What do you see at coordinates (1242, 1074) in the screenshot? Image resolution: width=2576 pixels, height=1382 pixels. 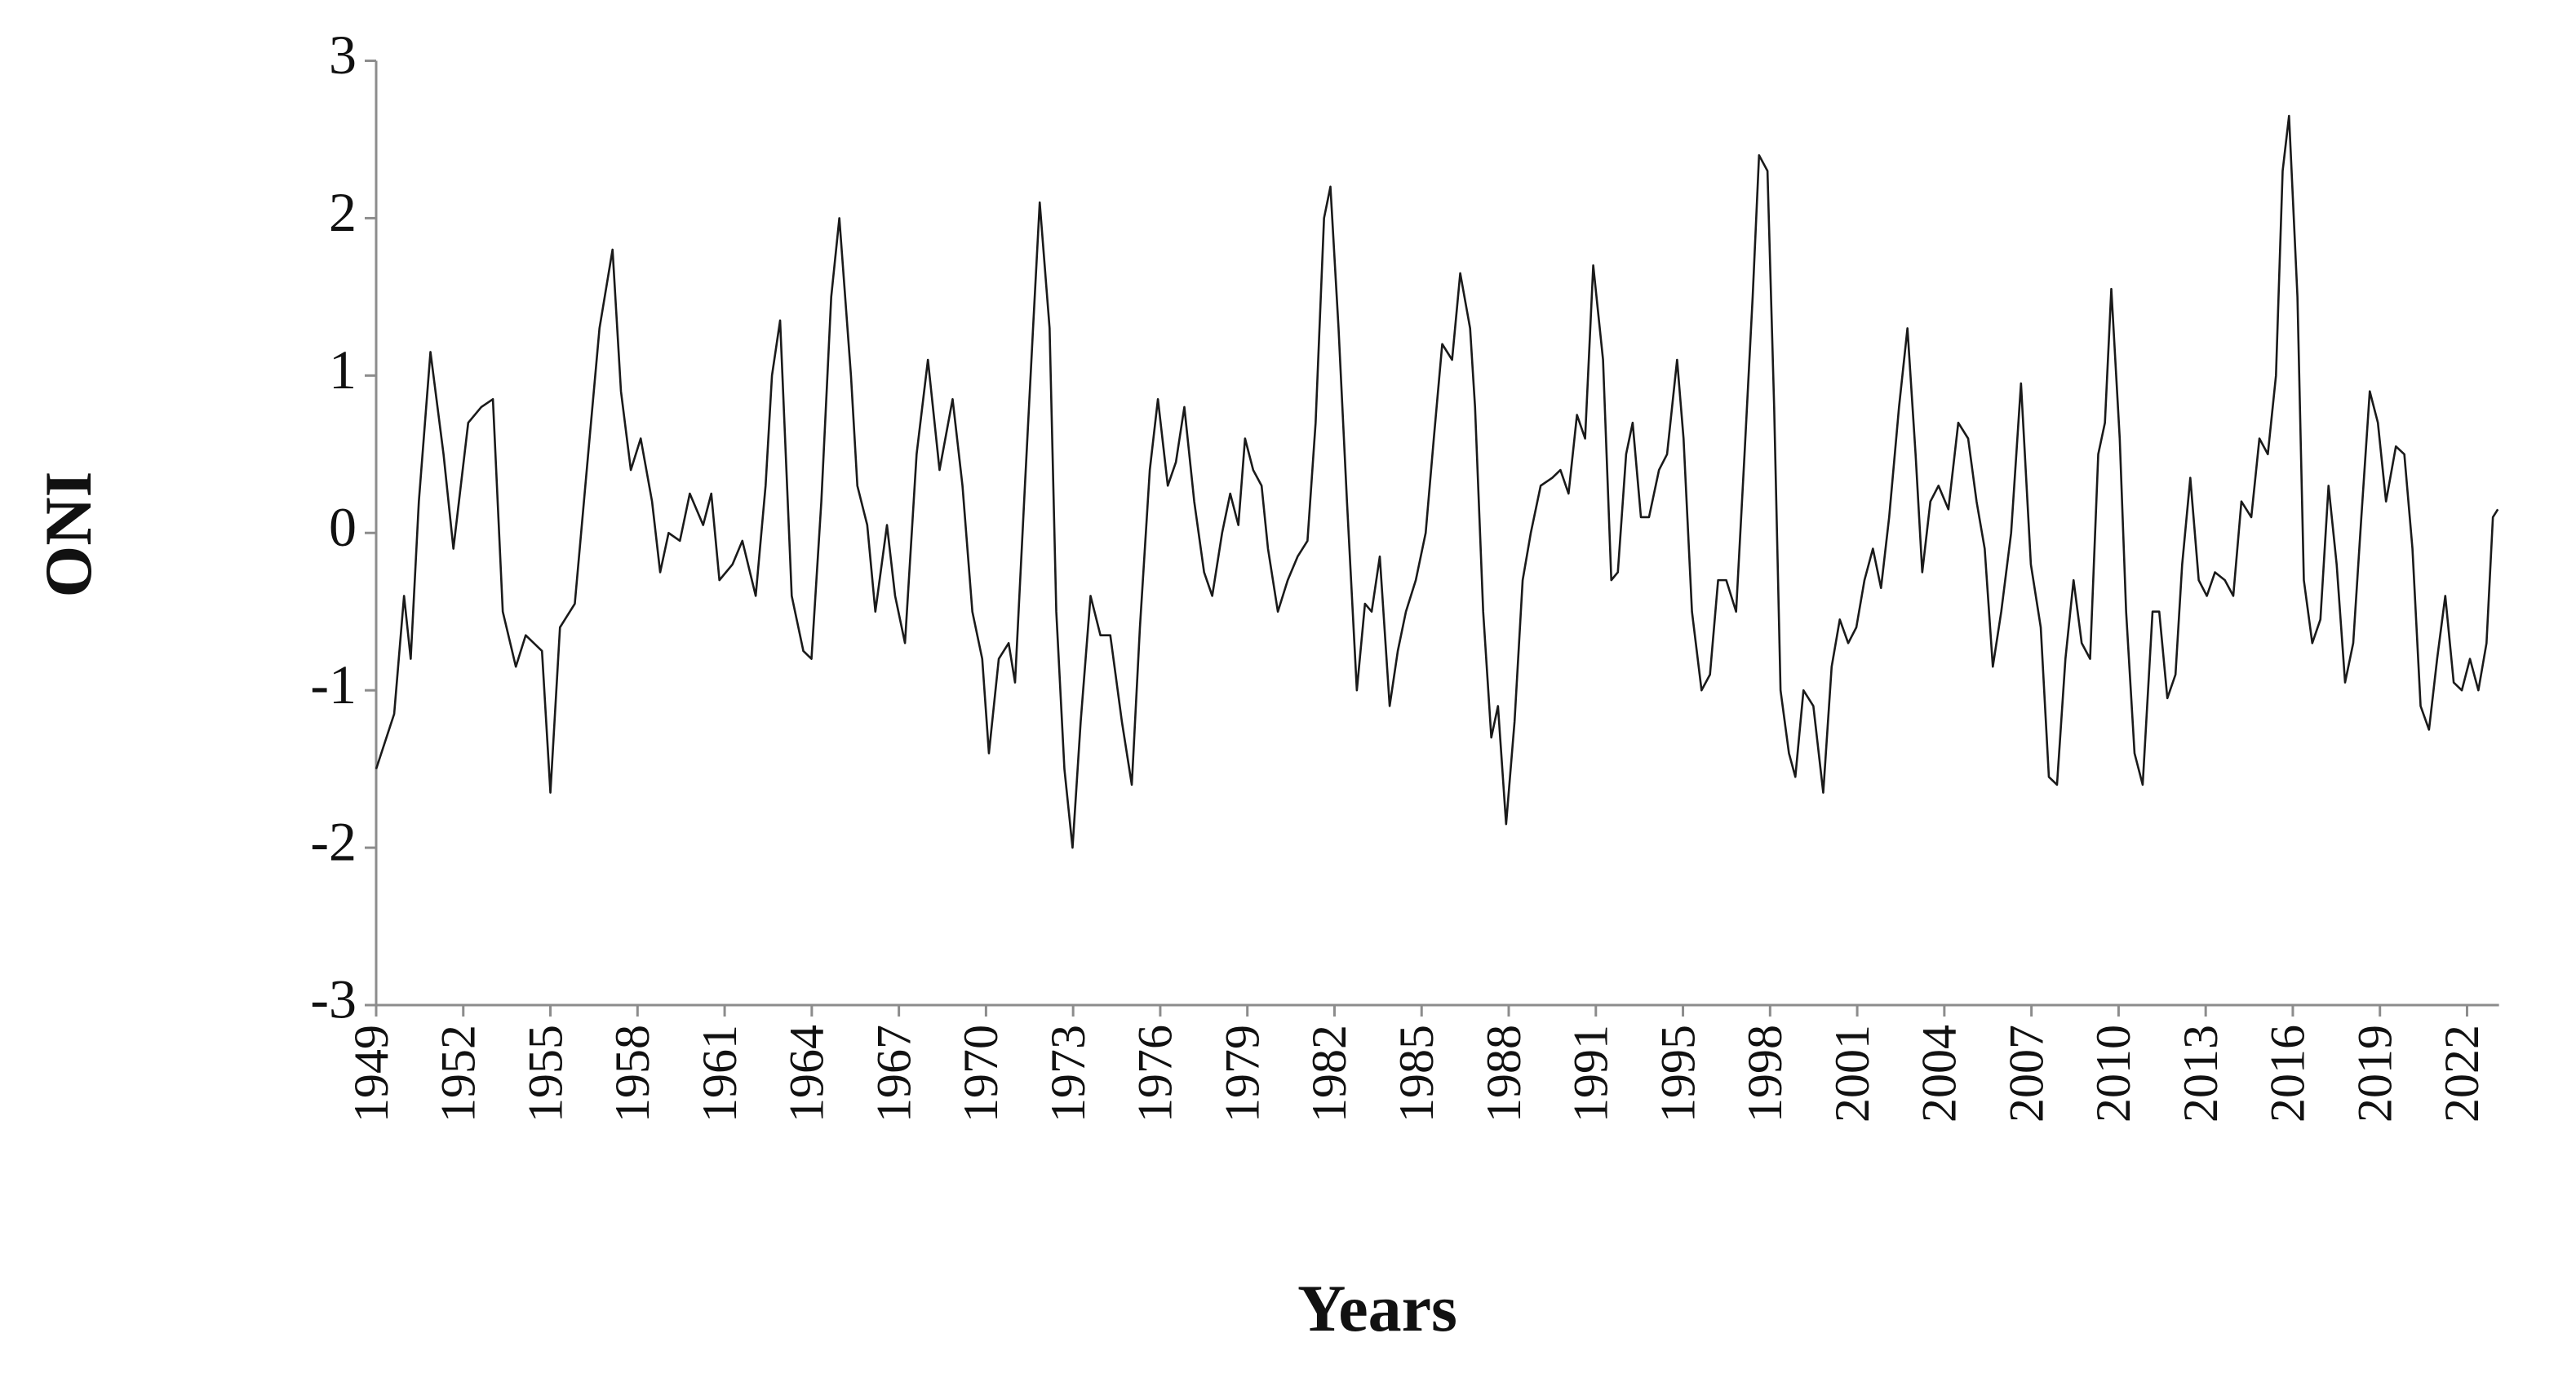 I see `x-tick-label: 1979` at bounding box center [1242, 1074].